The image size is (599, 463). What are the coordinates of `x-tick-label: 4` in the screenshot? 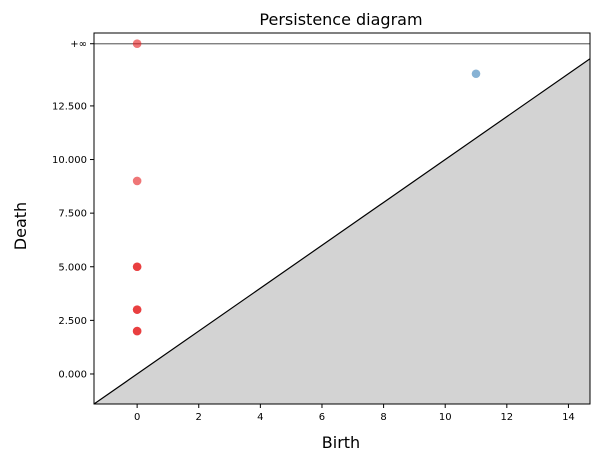 It's located at (260, 417).